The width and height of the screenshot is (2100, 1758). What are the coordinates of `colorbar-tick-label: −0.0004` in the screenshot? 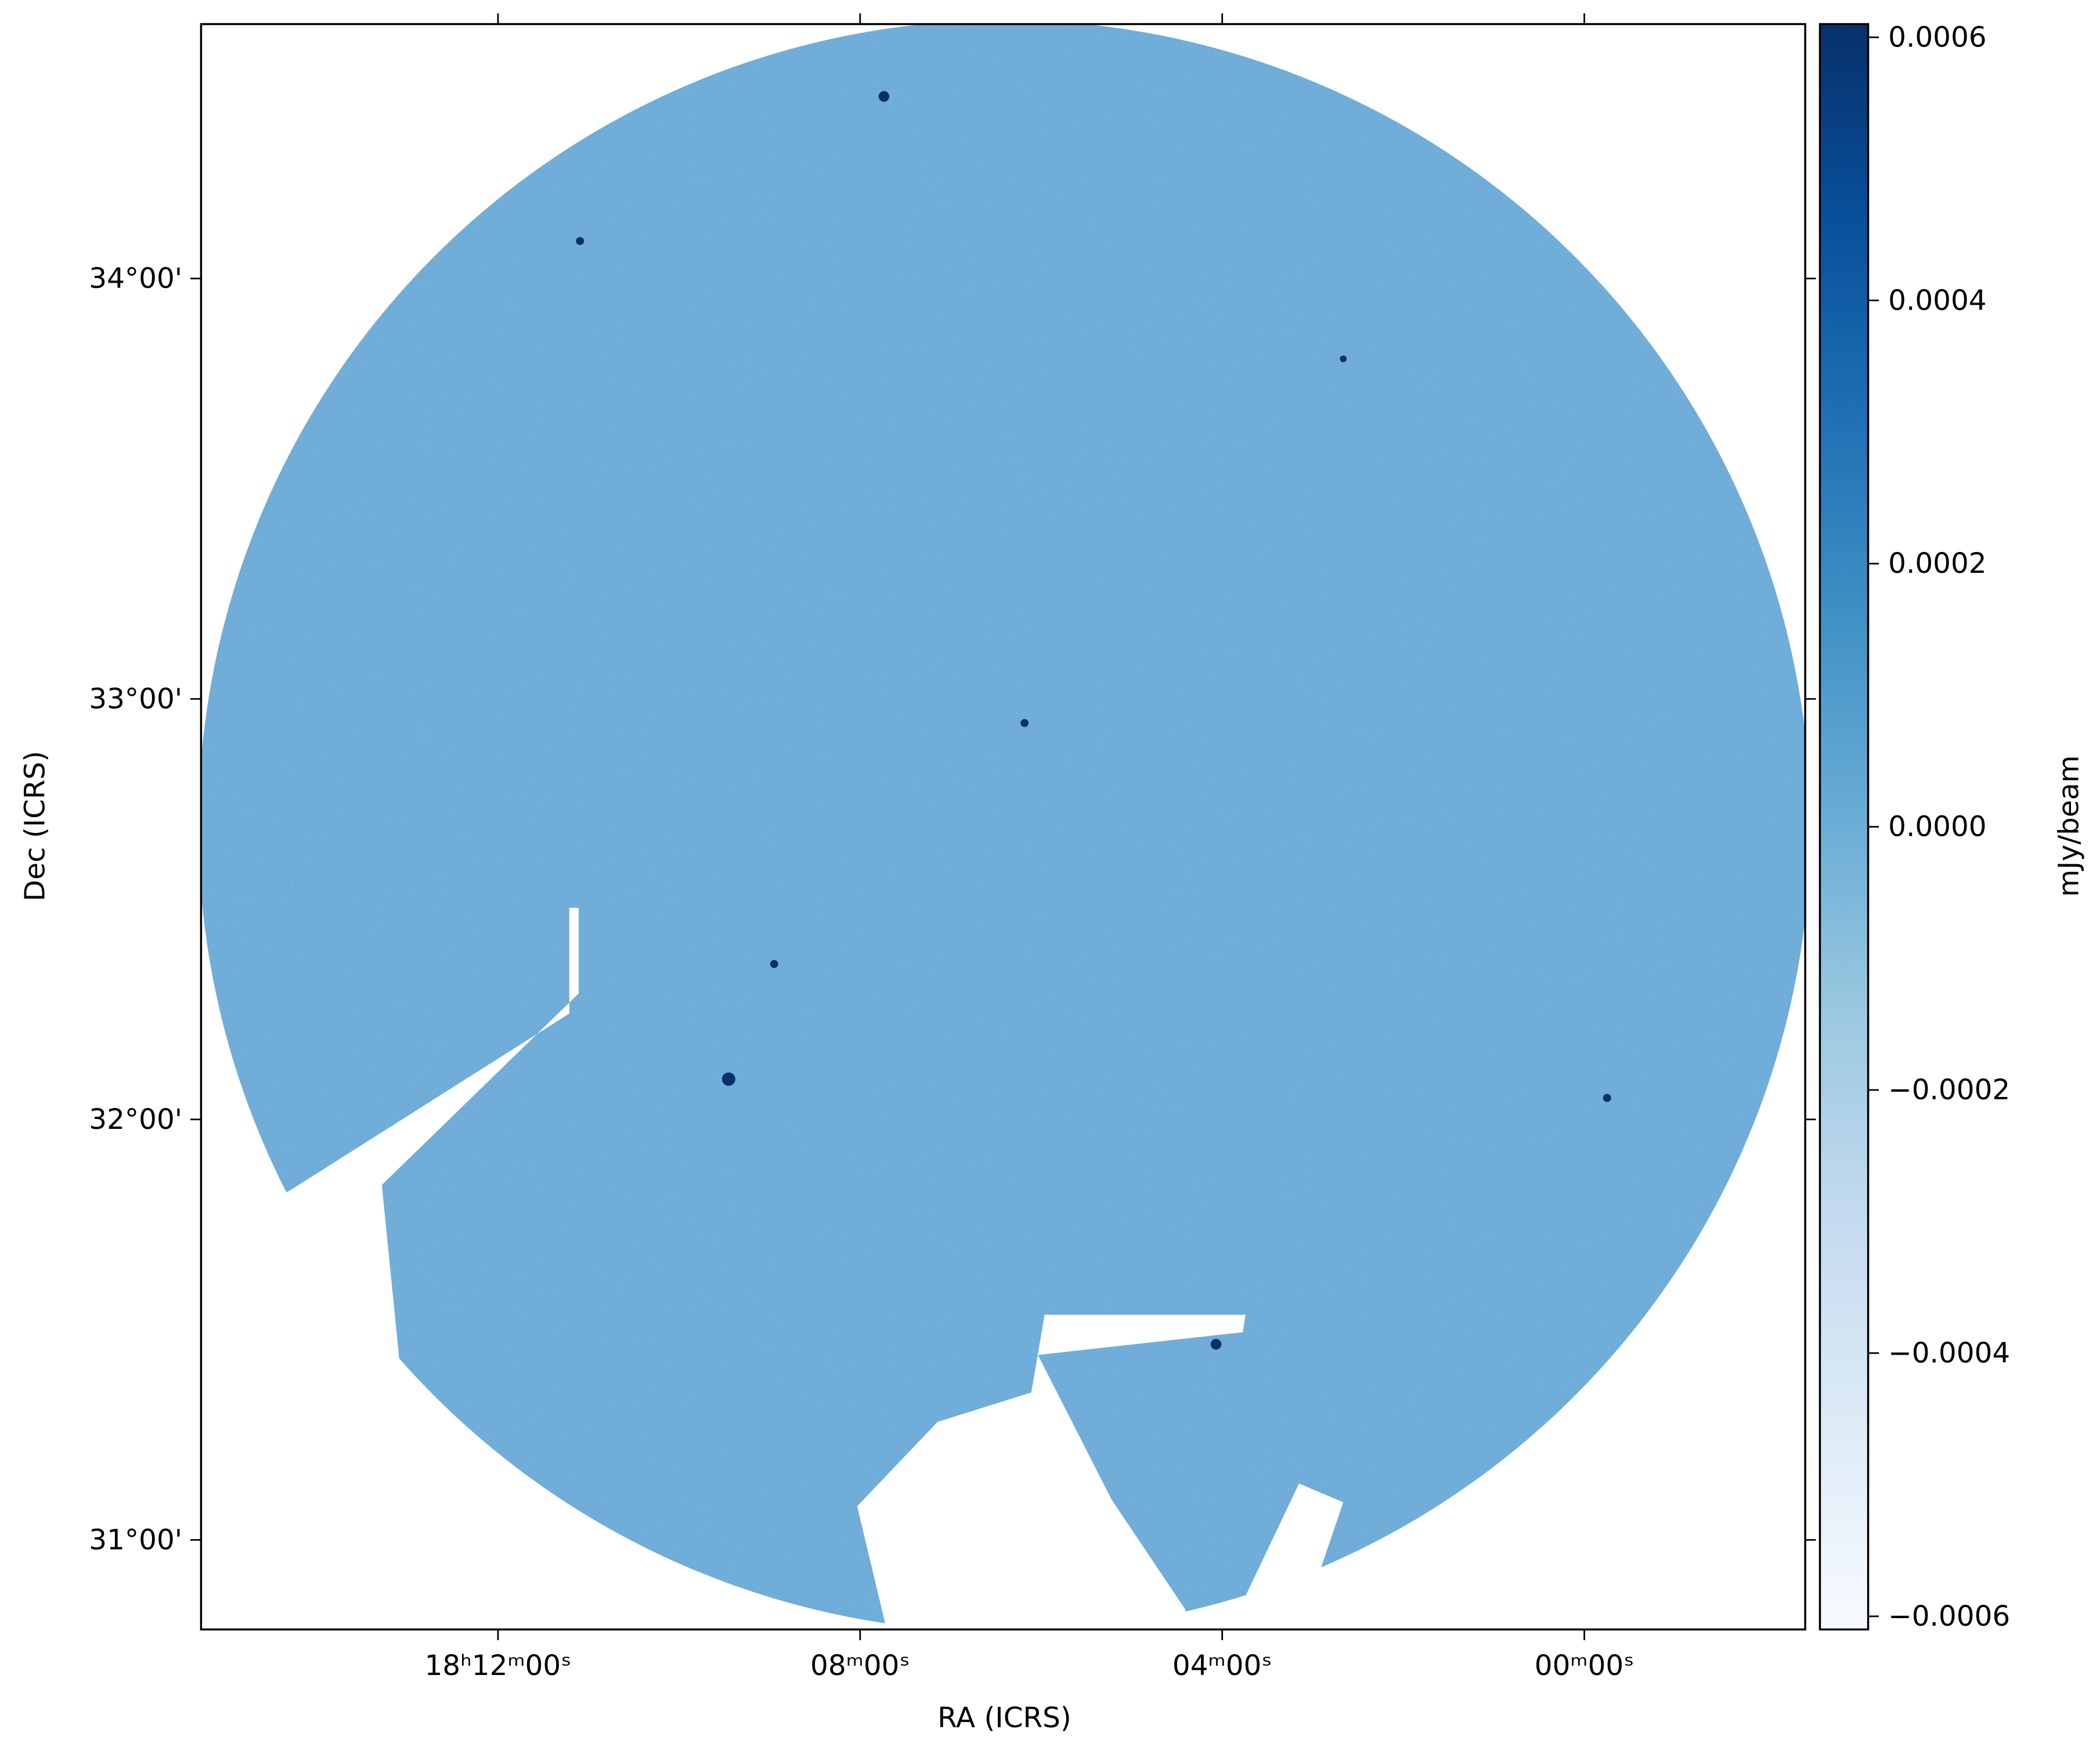 It's located at (1949, 1353).